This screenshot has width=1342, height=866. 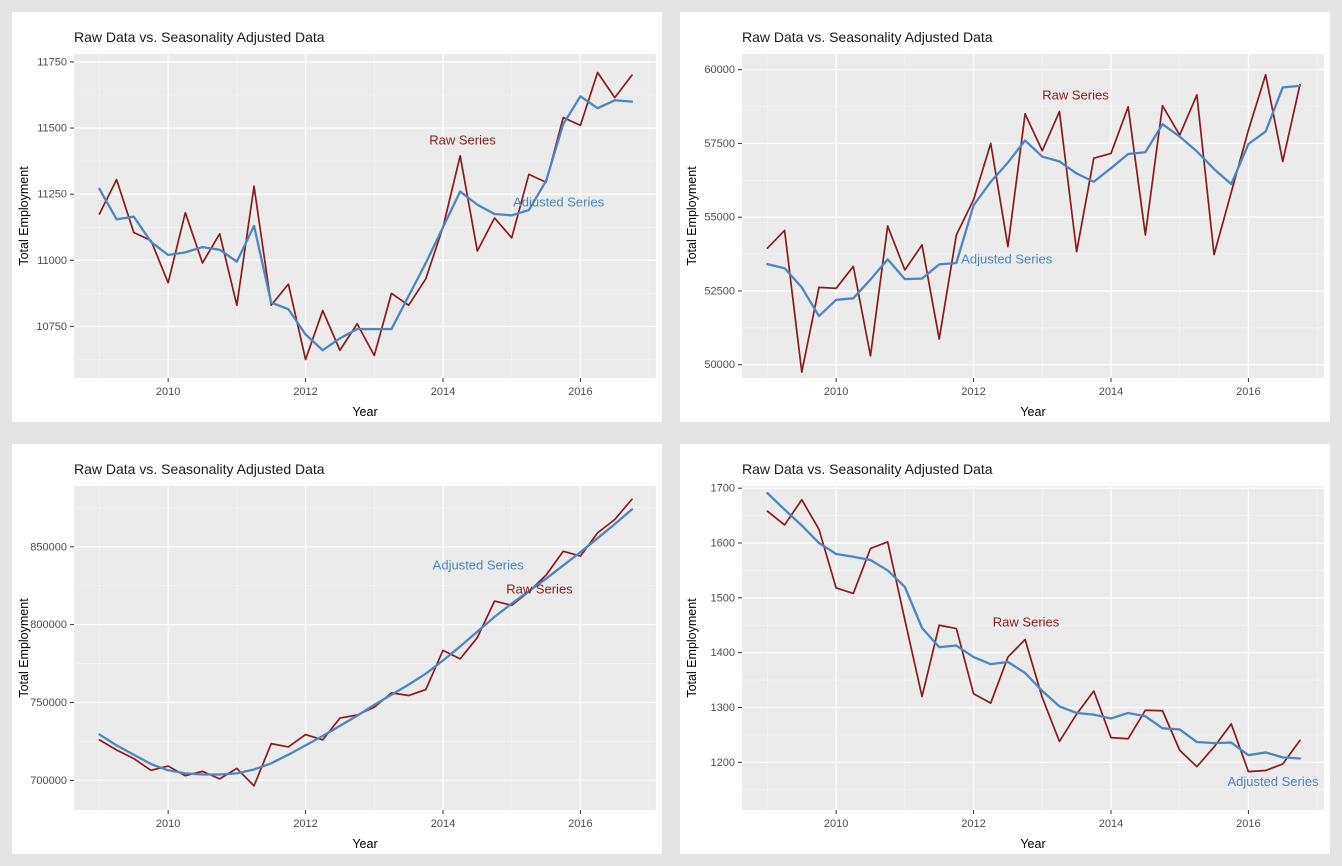 I want to click on y-tick-label: 55000, so click(x=719, y=218).